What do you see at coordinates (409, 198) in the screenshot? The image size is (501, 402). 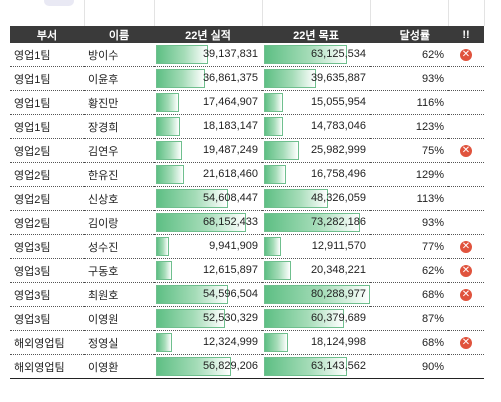 I see `cell-rate: 113%` at bounding box center [409, 198].